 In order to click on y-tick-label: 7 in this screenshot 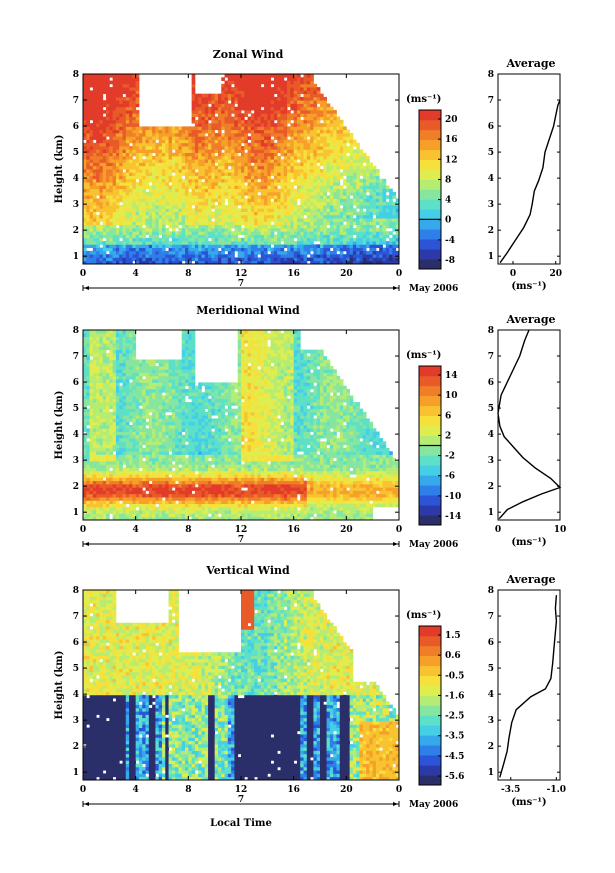, I will do `click(76, 617)`.